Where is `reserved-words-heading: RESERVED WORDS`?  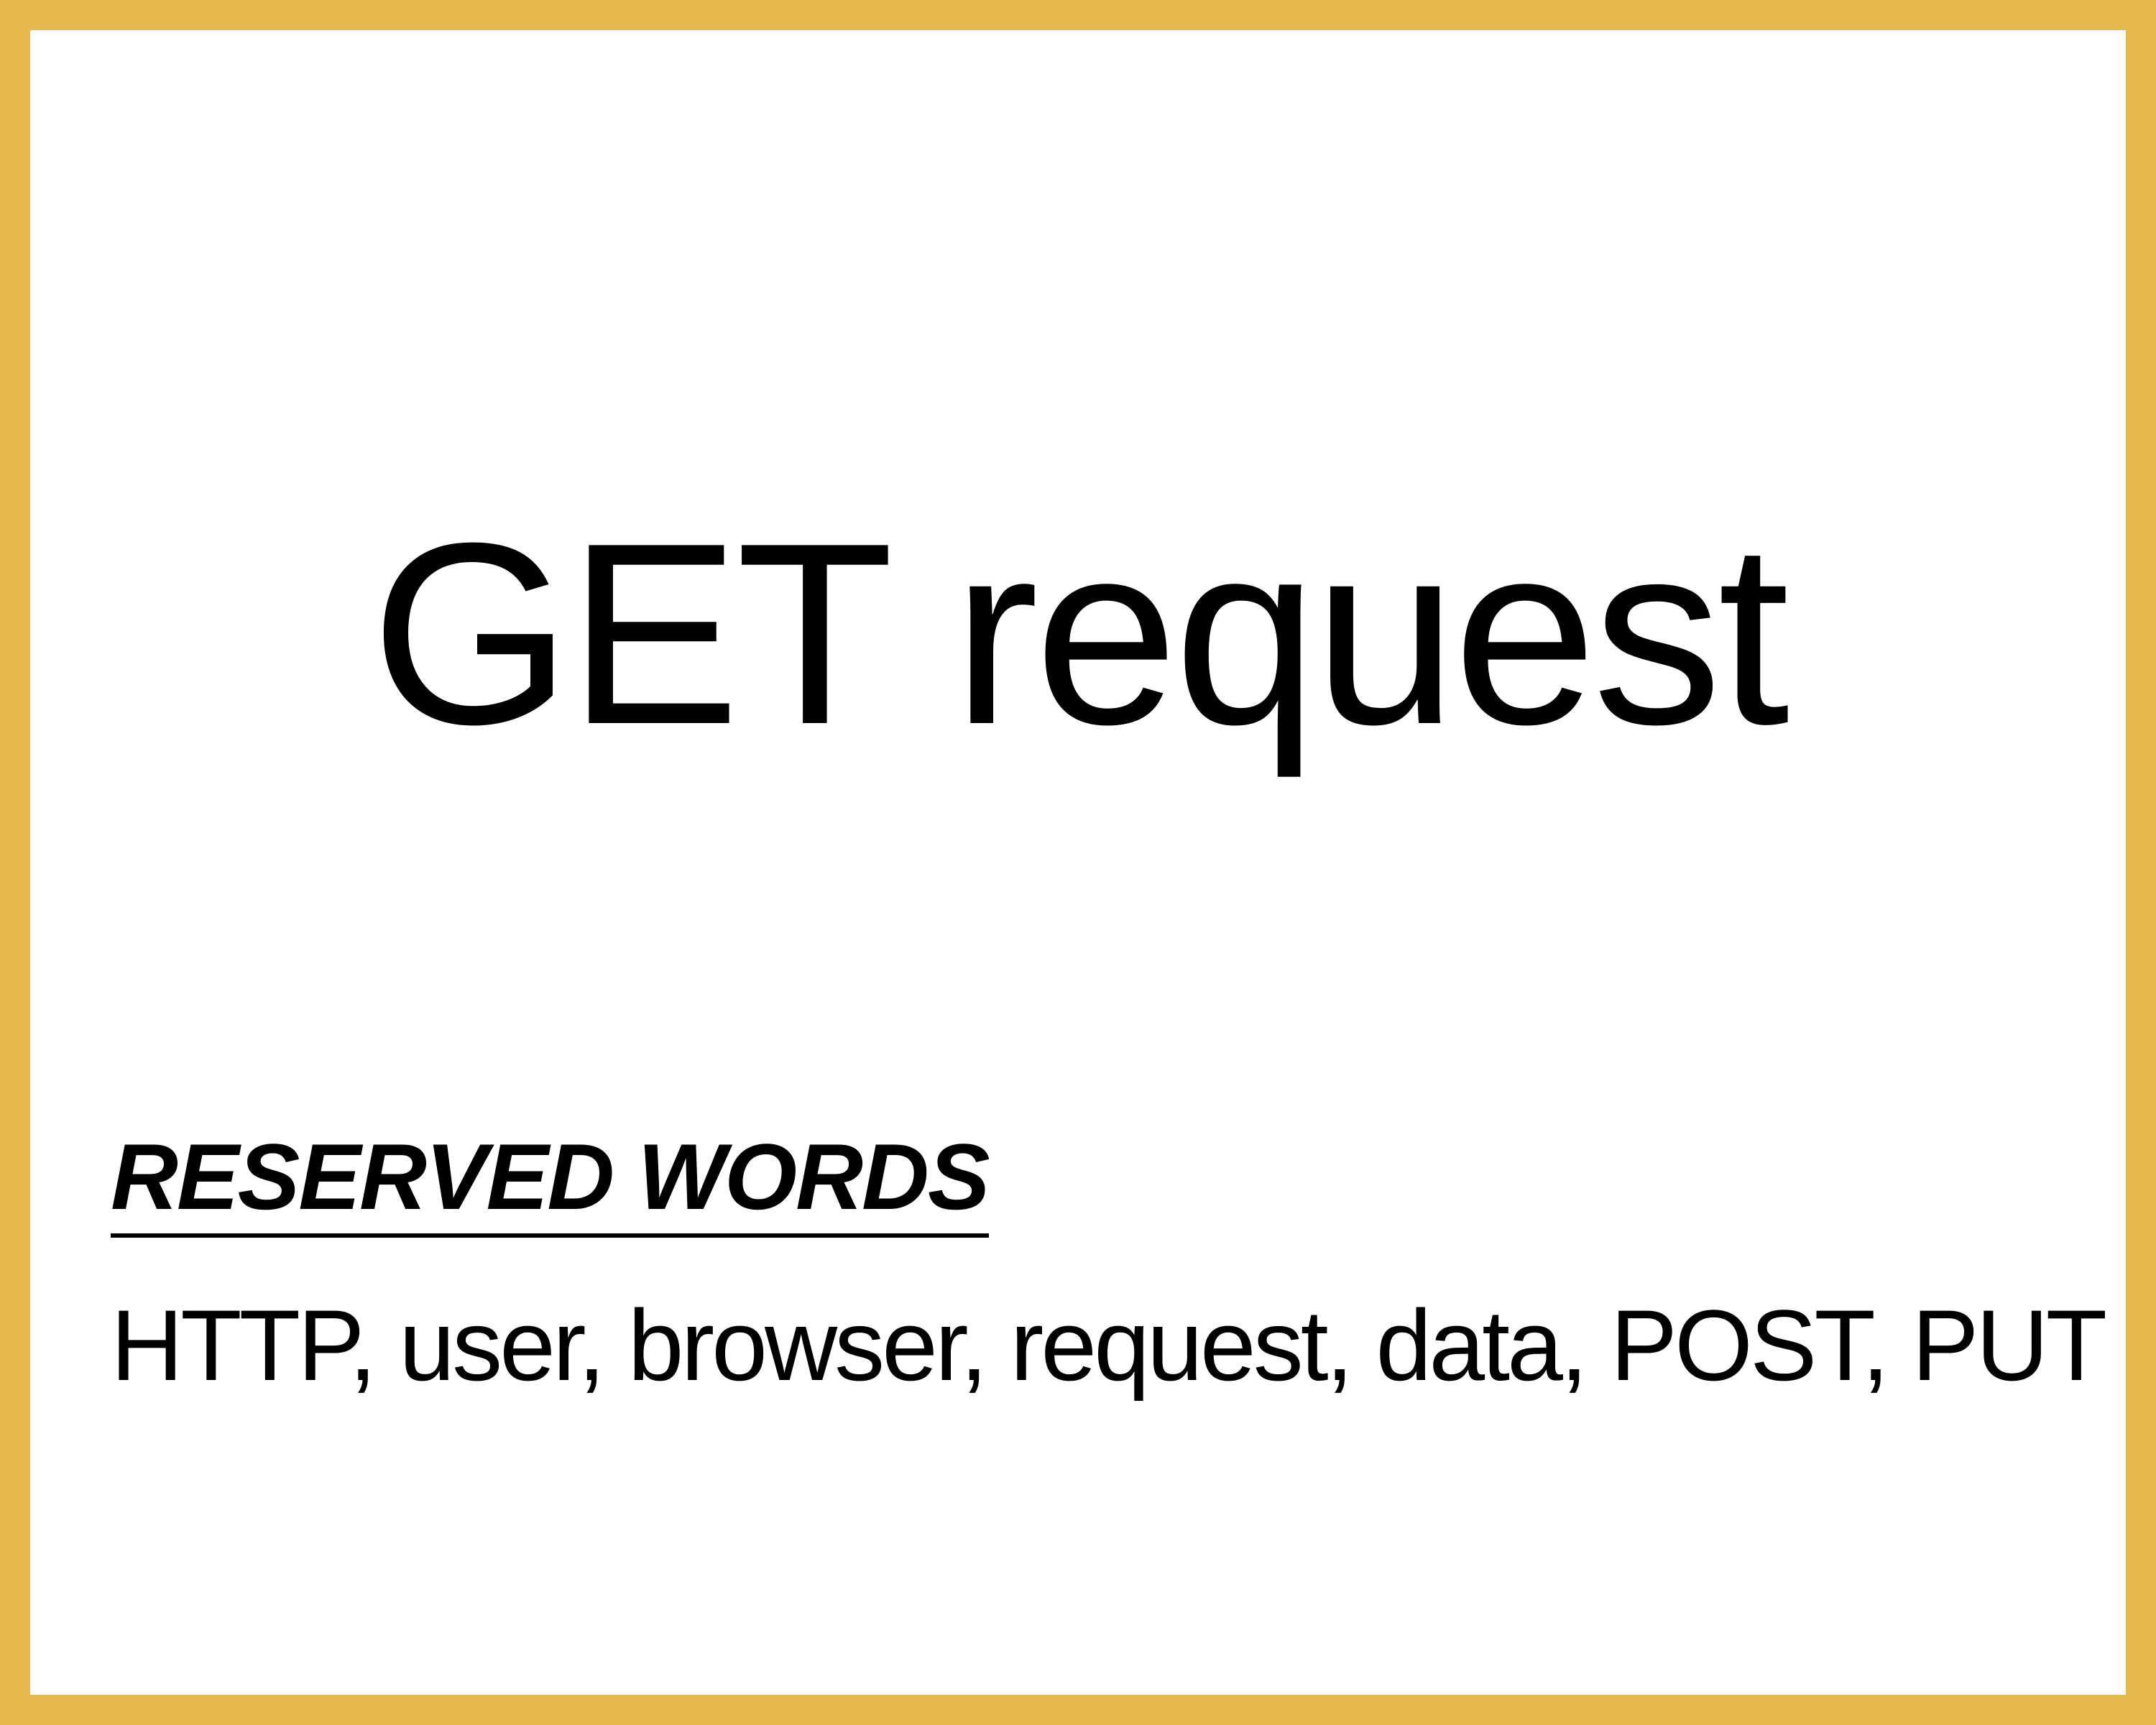
reserved-words-heading: RESERVED WORDS is located at coordinates (550, 1184).